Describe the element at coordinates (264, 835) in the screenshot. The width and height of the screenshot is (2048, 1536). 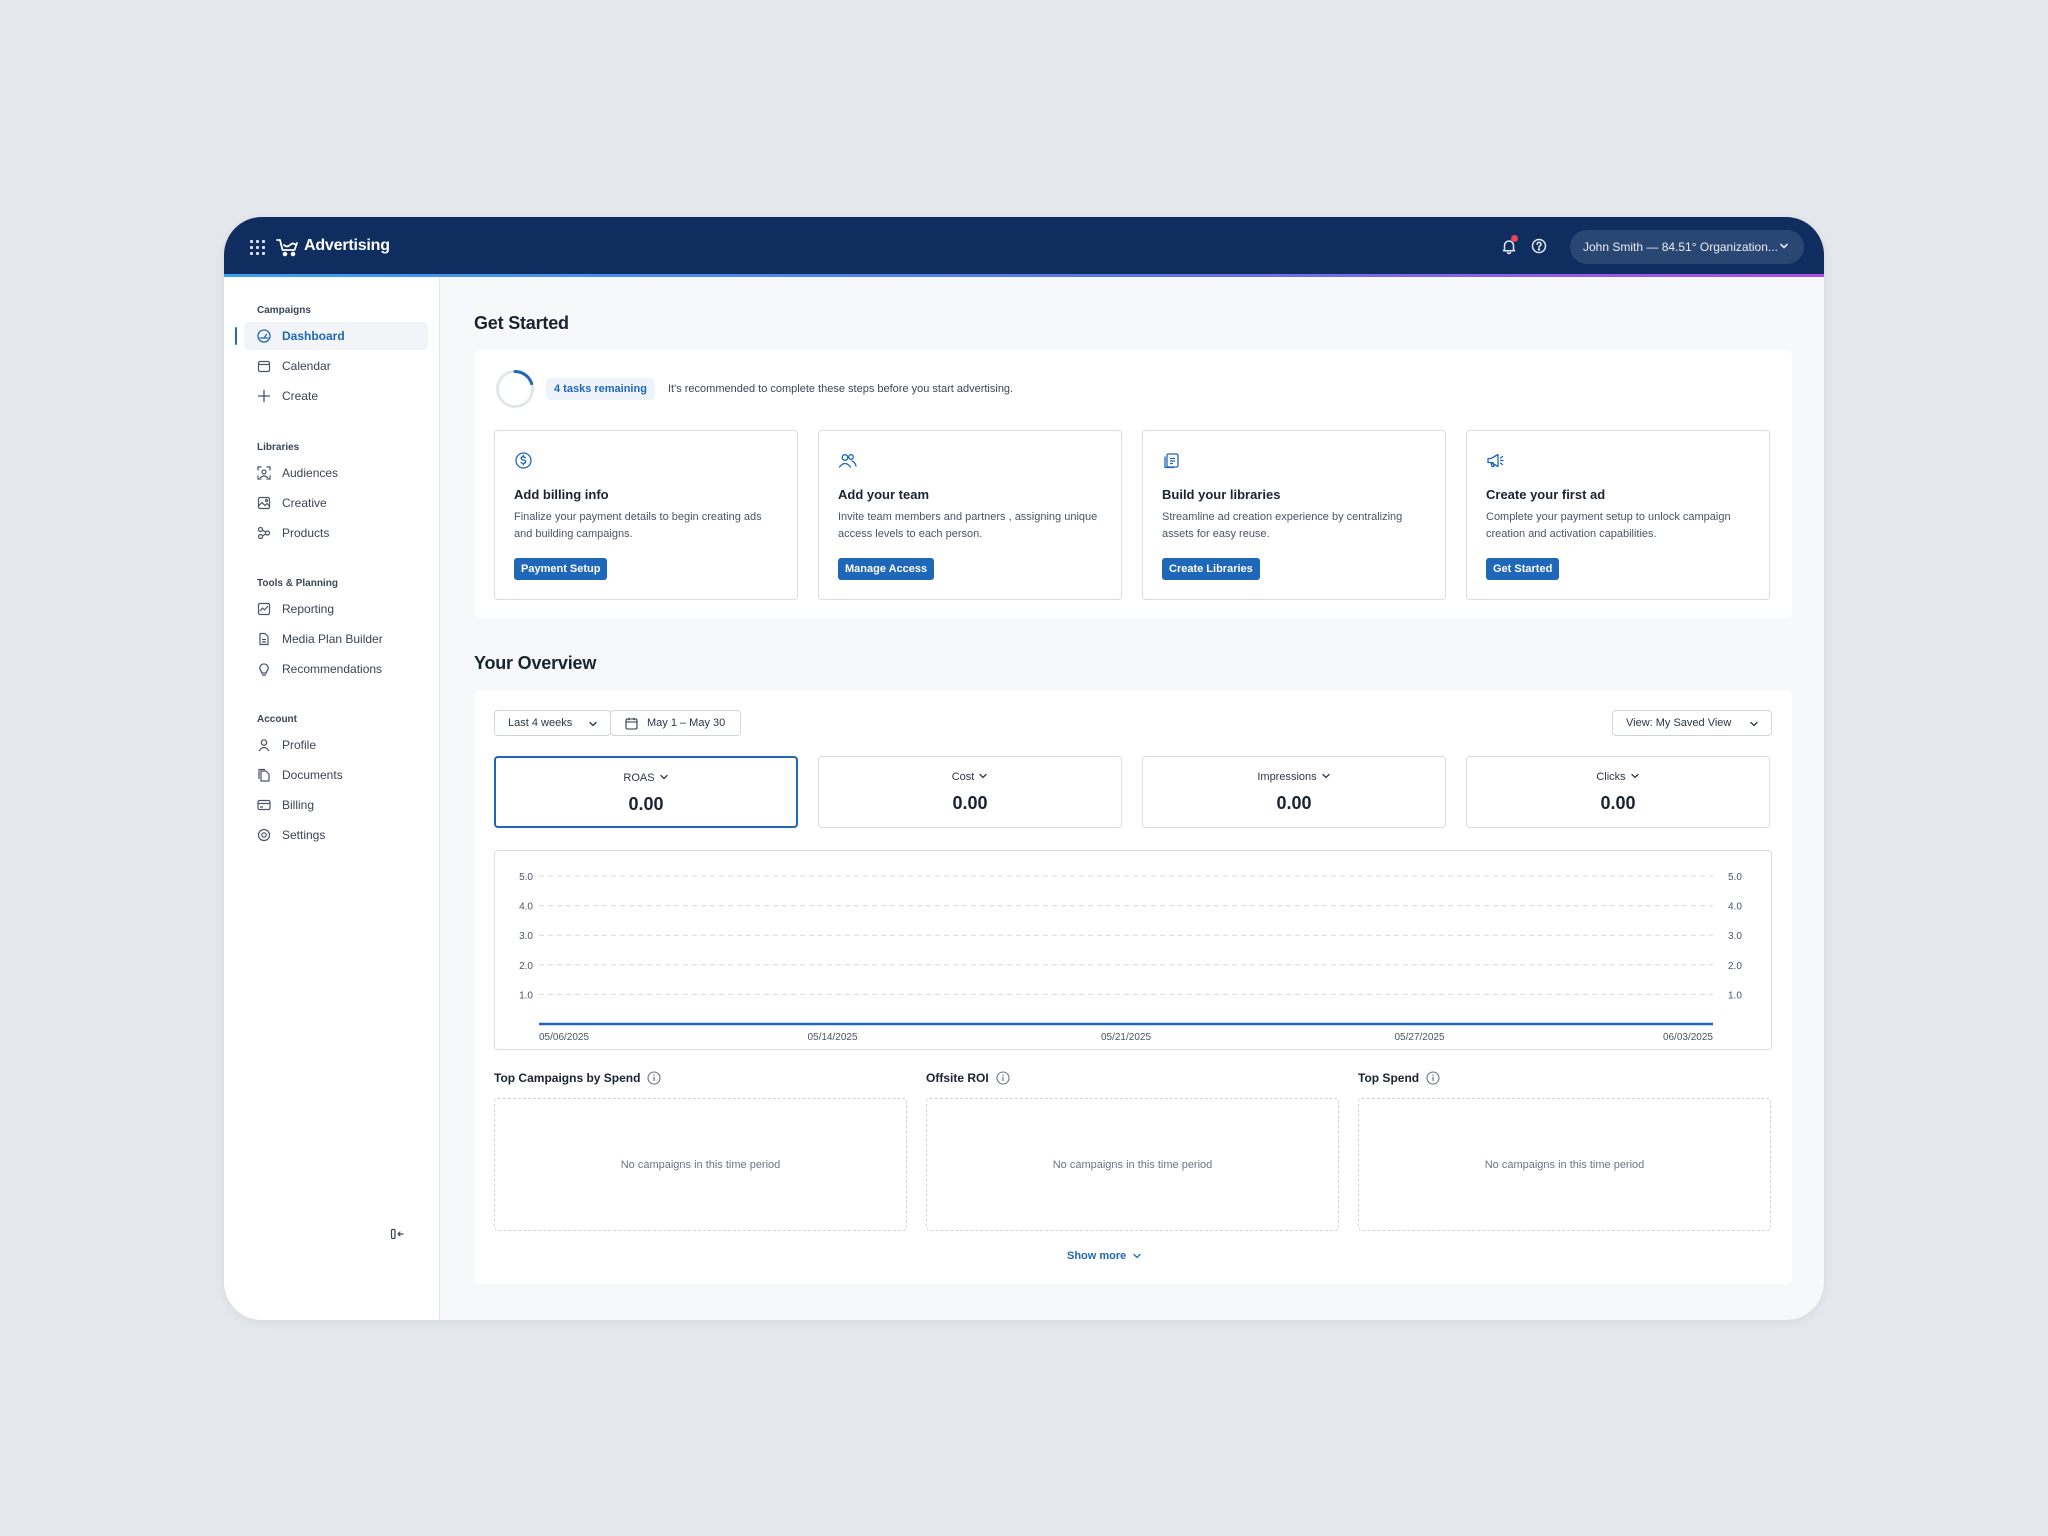
I see `gear-icon` at that location.